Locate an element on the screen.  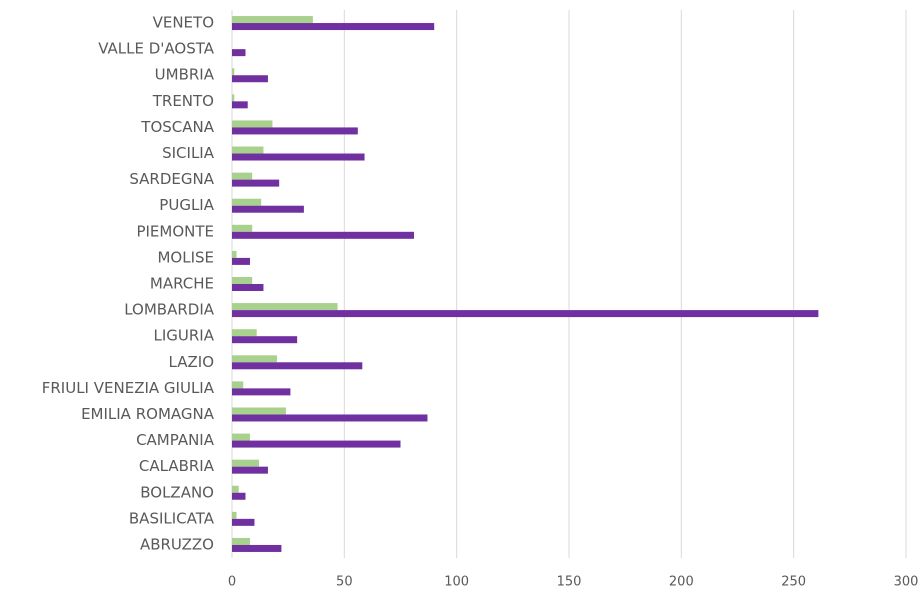
y-tick-label: LOMBARDIA is located at coordinates (169, 310).